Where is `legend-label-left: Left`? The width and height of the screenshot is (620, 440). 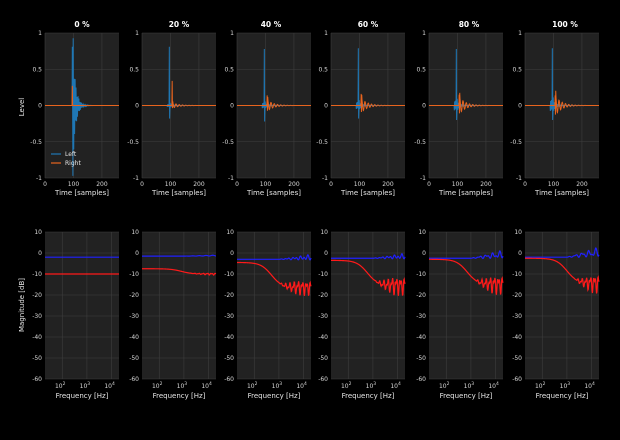
legend-label-left: Left is located at coordinates (71, 154).